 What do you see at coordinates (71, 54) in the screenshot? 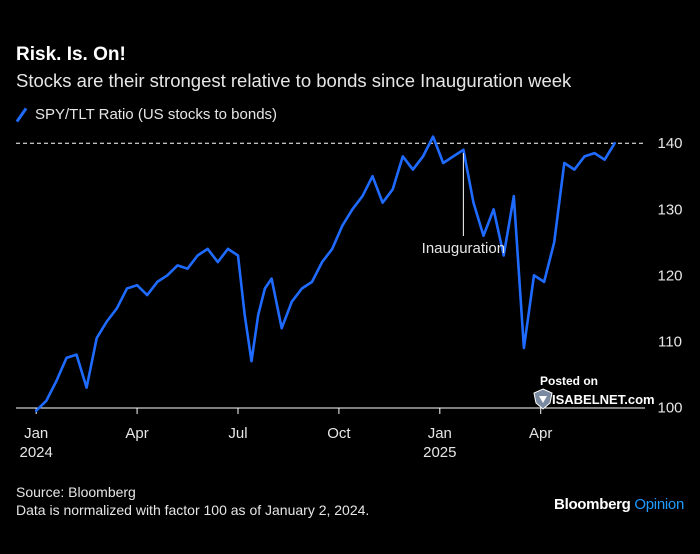
I see `chart-title: Risk. Is. On!` at bounding box center [71, 54].